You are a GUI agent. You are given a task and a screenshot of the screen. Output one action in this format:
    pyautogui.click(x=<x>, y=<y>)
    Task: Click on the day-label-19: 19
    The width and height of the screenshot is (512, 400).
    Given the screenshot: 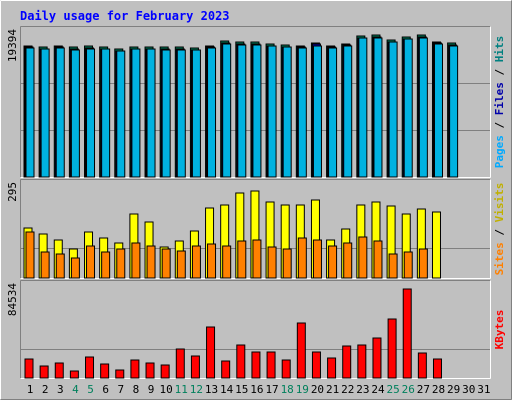 What is the action you would take?
    pyautogui.click(x=302, y=389)
    